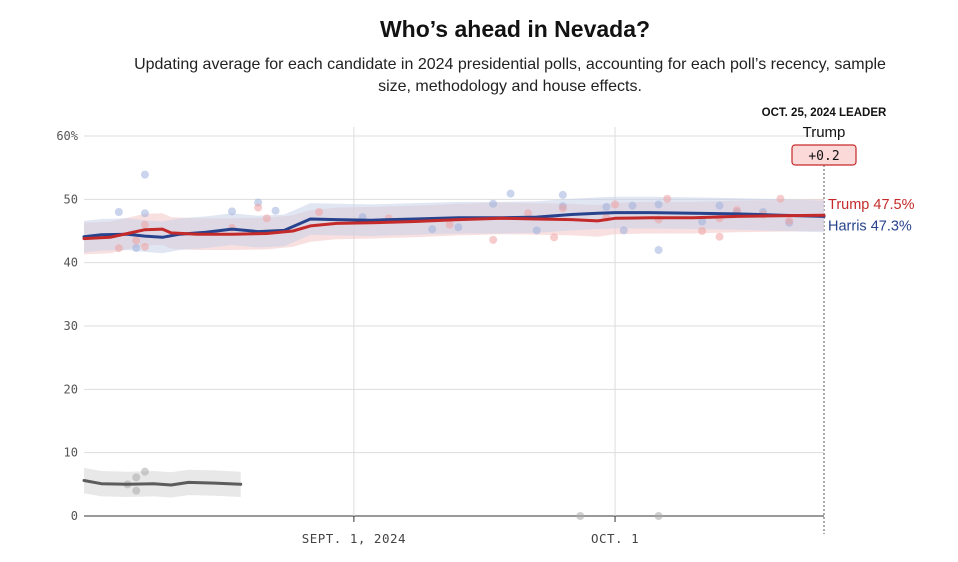  What do you see at coordinates (71, 389) in the screenshot?
I see `y-tick-label: 20` at bounding box center [71, 389].